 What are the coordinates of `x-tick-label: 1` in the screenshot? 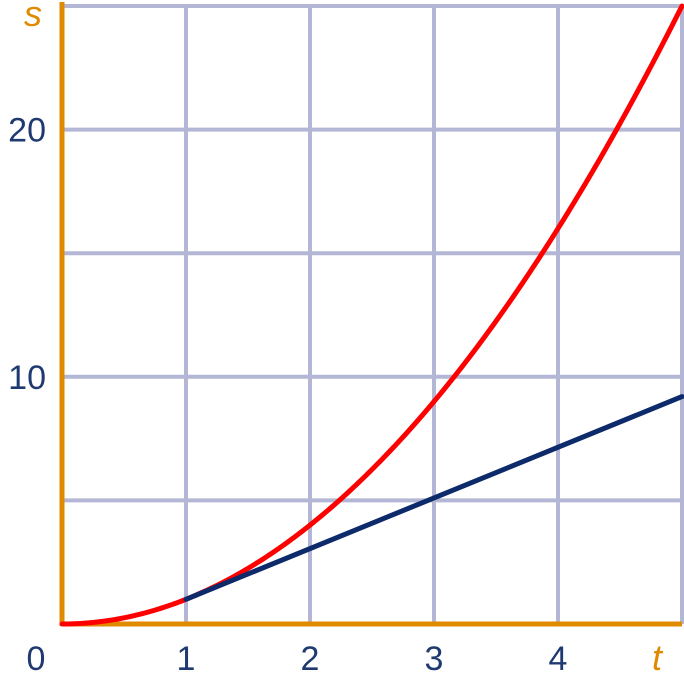 It's located at (186, 657).